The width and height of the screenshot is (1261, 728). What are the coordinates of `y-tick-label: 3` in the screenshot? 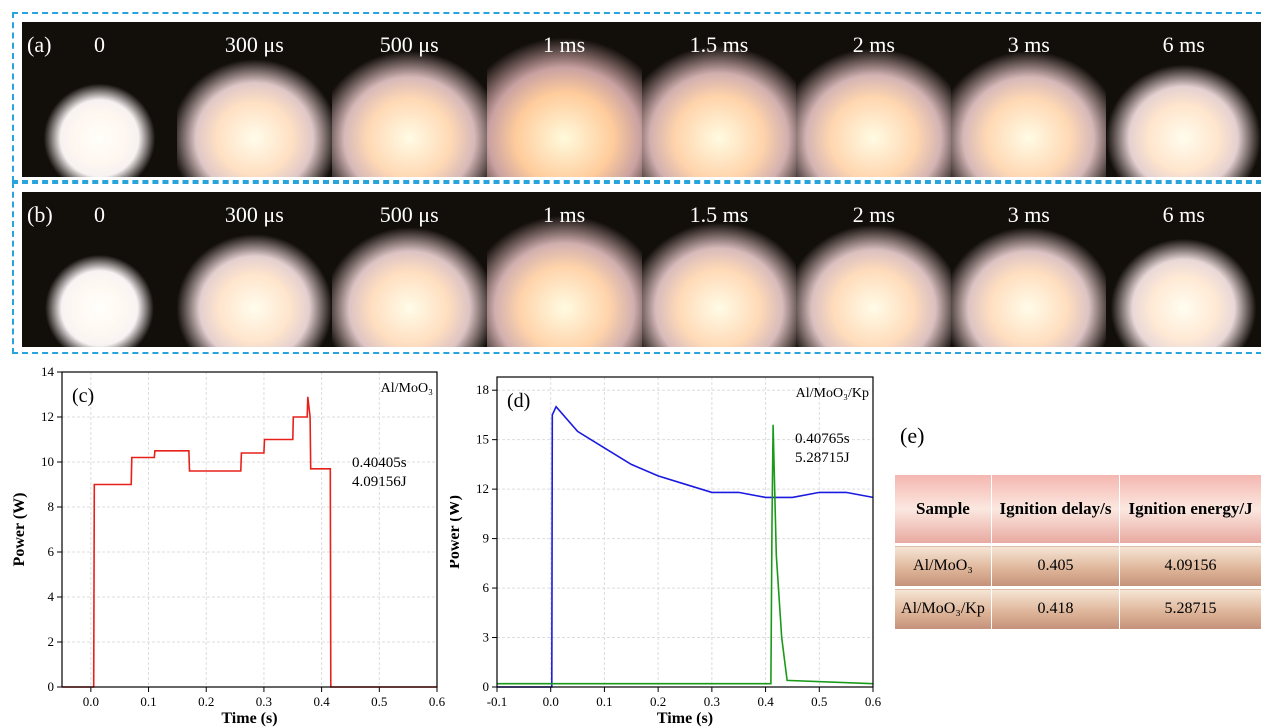 It's located at (486, 637).